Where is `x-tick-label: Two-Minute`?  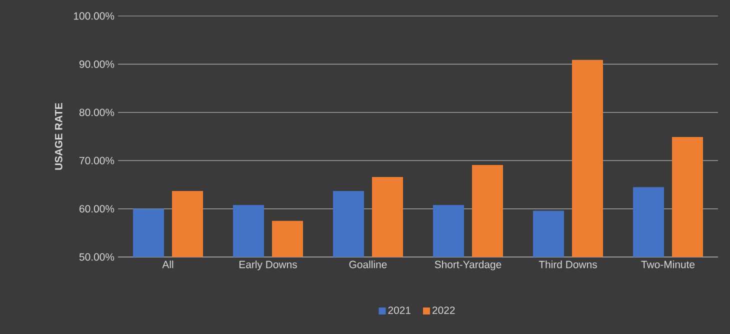 x-tick-label: Two-Minute is located at coordinates (668, 264).